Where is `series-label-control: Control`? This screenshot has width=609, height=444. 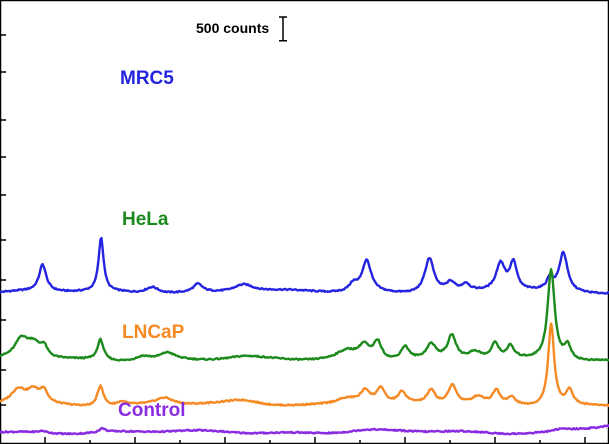 series-label-control: Control is located at coordinates (152, 410).